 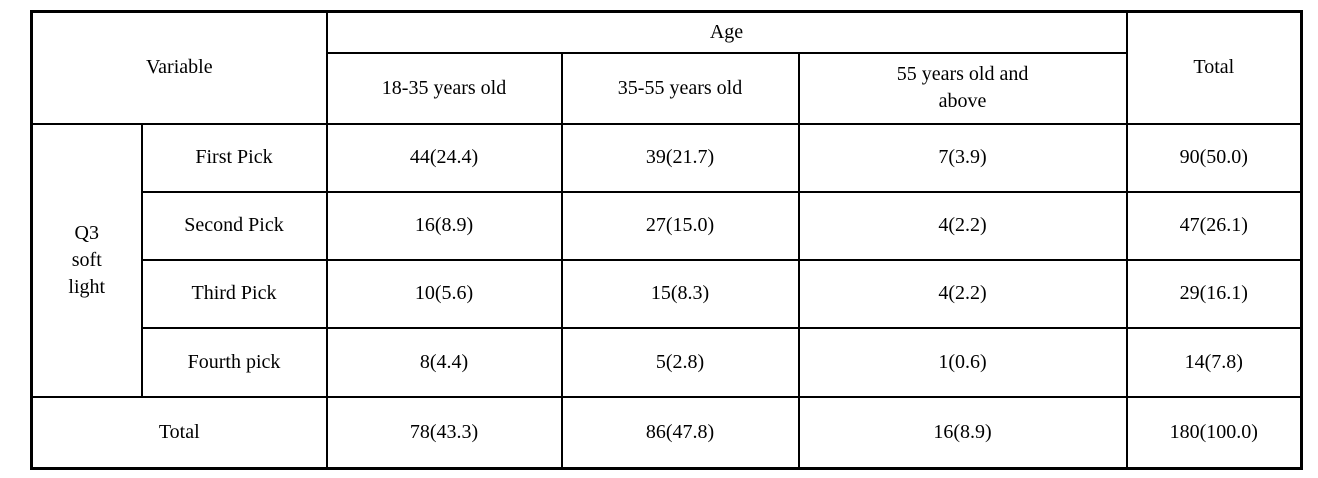 I want to click on cell-fourth-pick-55-above: 1(0.6), so click(x=962, y=362).